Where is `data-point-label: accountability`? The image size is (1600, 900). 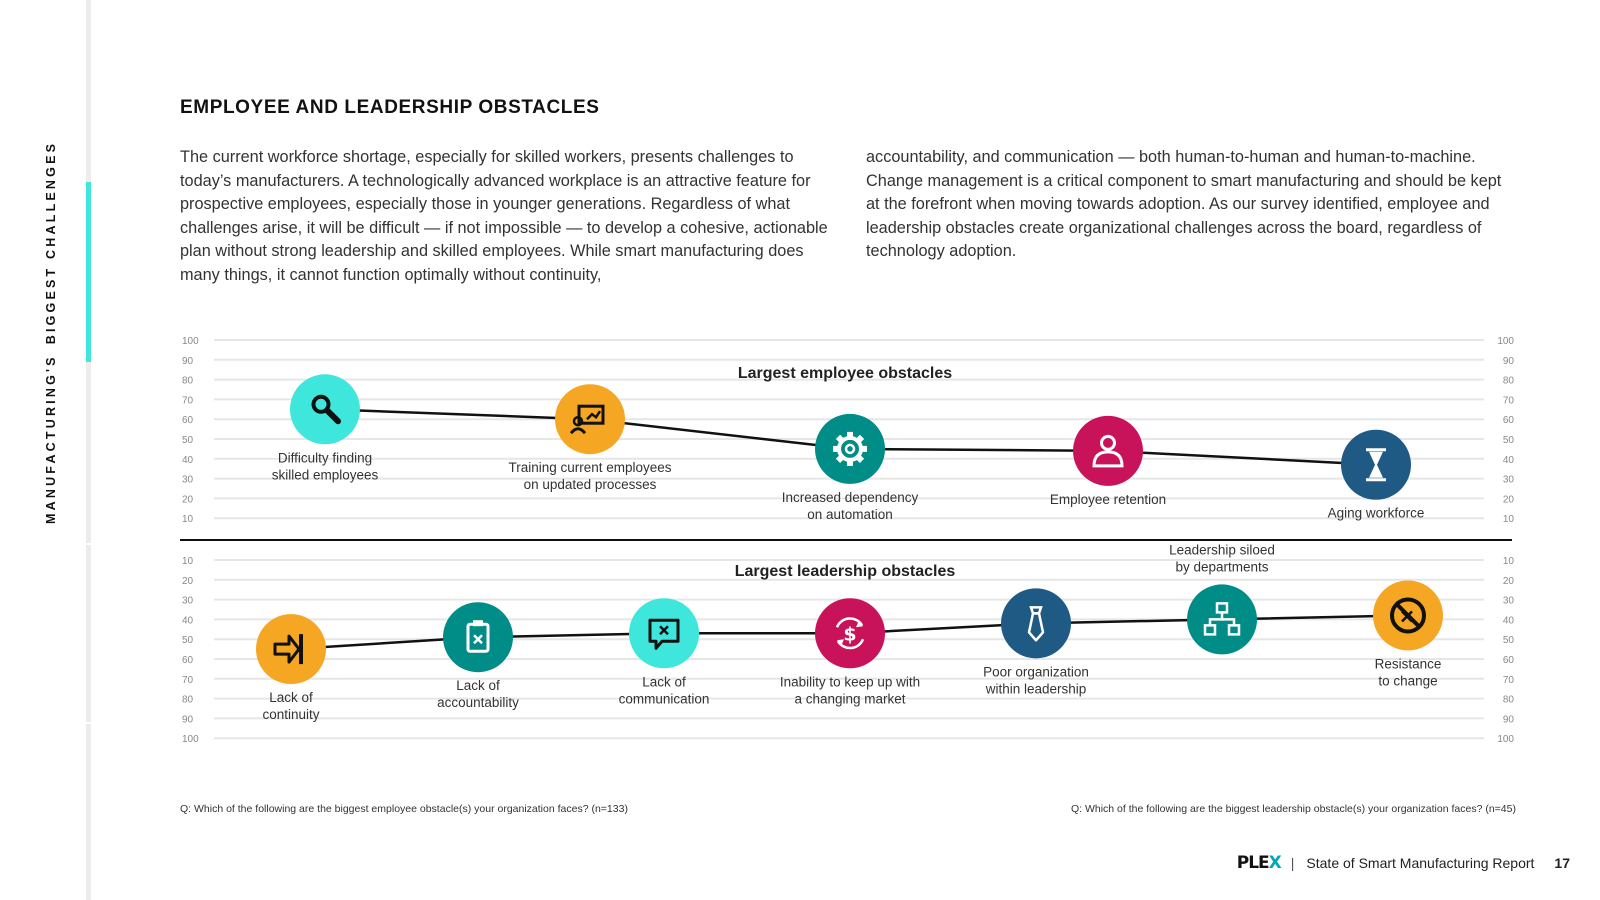 data-point-label: accountability is located at coordinates (478, 702).